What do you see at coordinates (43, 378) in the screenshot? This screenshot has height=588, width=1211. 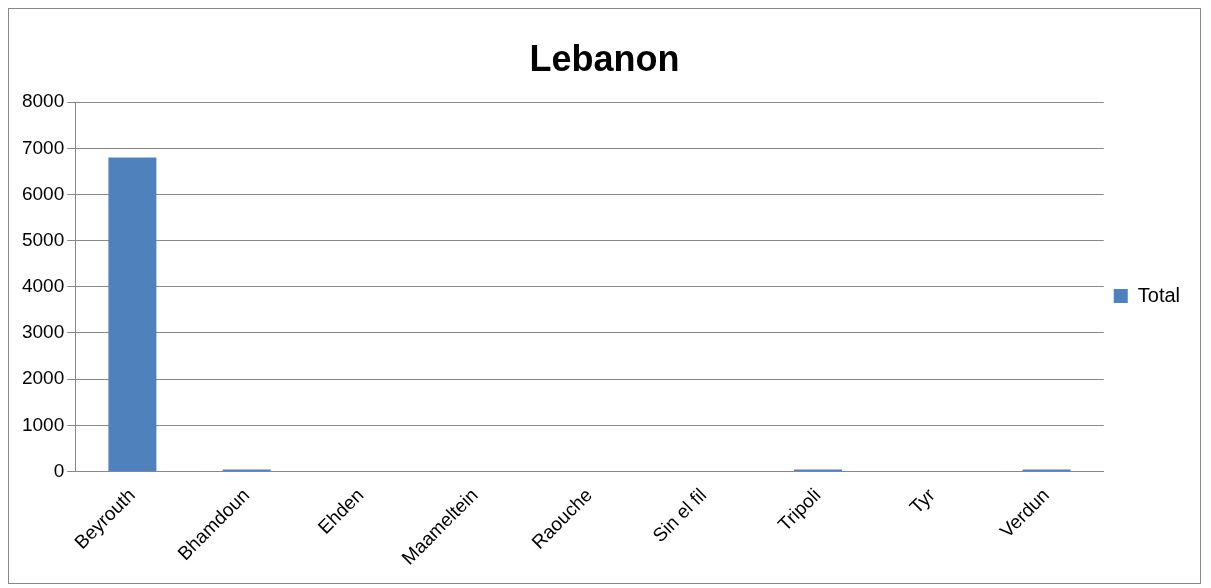 I see `y-tick-label: 2000` at bounding box center [43, 378].